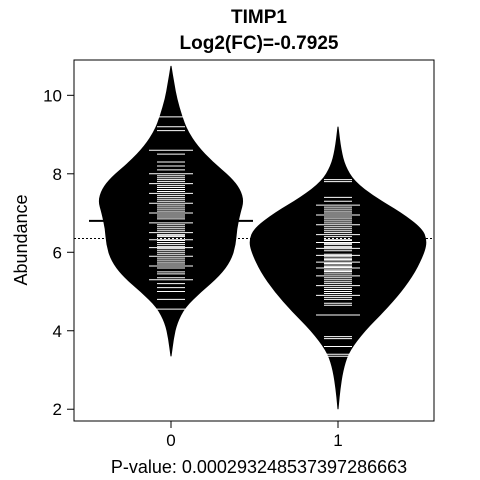 This screenshot has height=480, width=480. I want to click on chart-title: TIMP1, so click(259, 17).